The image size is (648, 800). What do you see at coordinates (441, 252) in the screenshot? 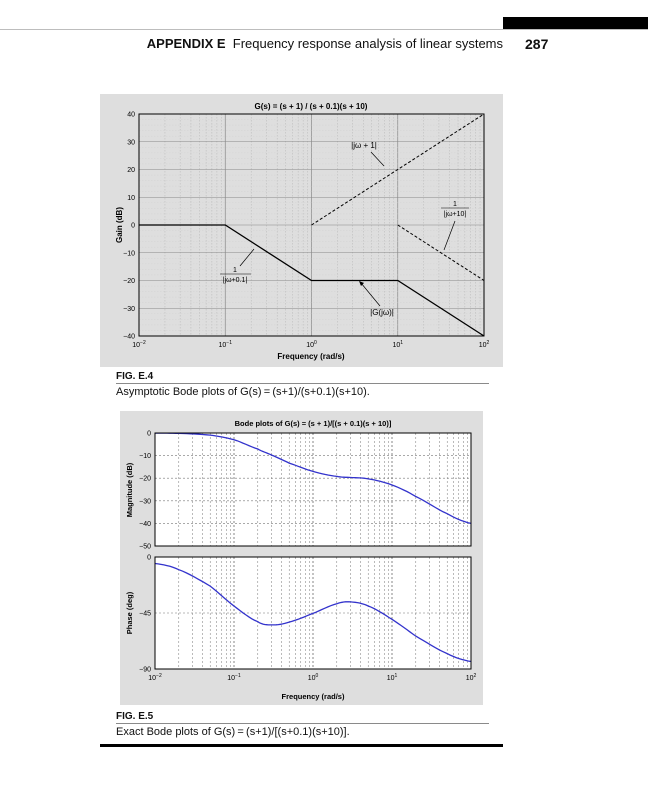
I see `jw-plus-10-asymptote` at bounding box center [441, 252].